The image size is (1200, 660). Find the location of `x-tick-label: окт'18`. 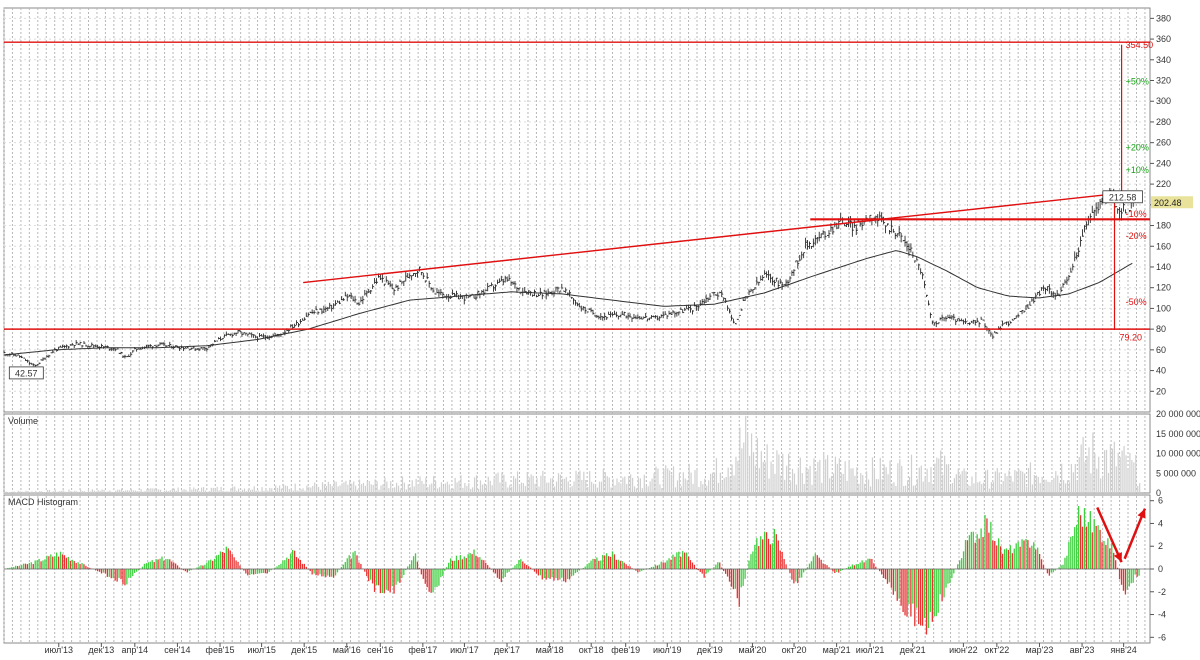

x-tick-label: окт'18 is located at coordinates (591, 650).